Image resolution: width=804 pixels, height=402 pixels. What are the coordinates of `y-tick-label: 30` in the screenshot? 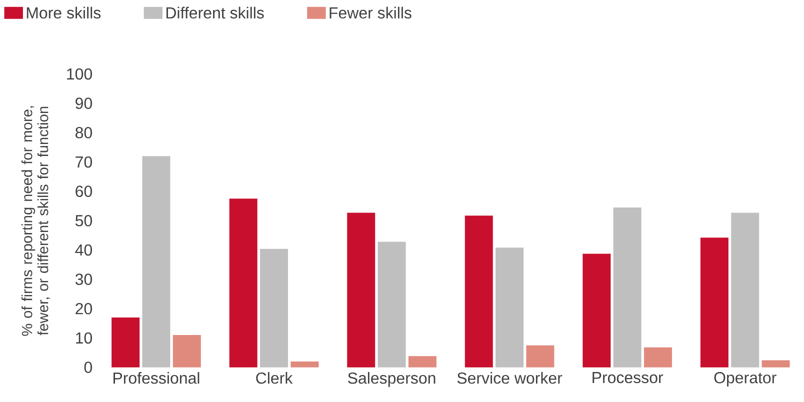 It's located at (83, 279).